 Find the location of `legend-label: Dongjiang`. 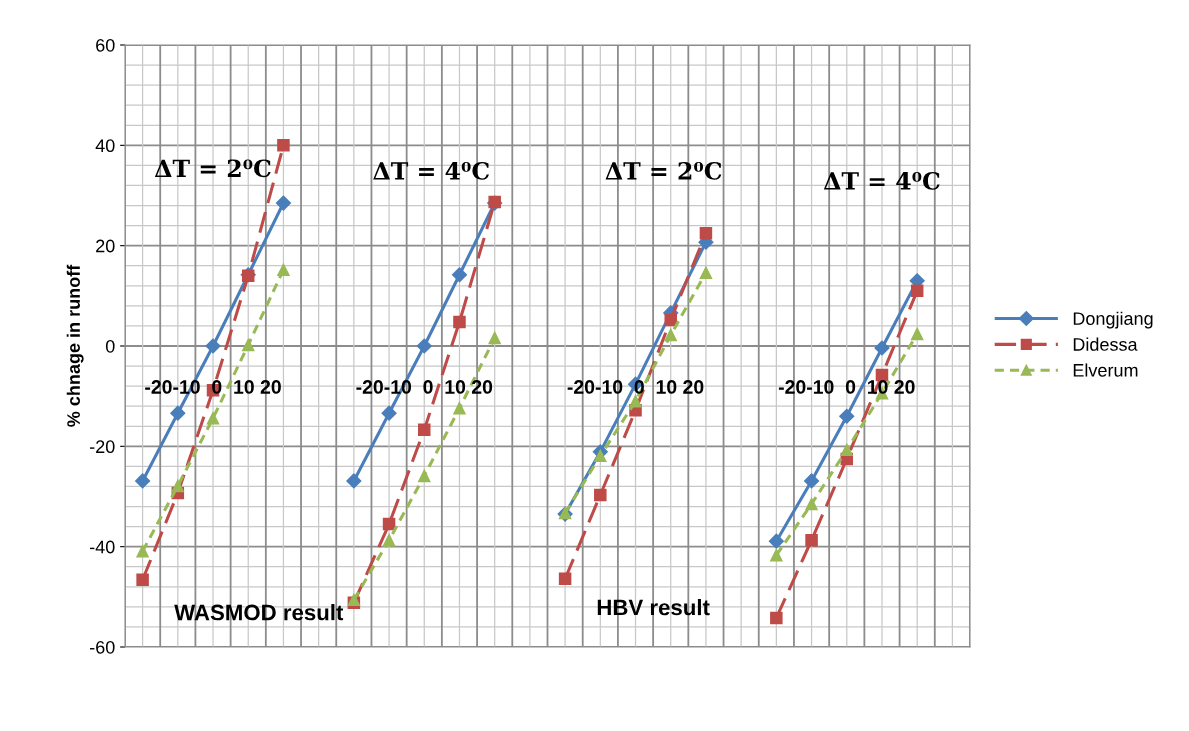

legend-label: Dongjiang is located at coordinates (1113, 320).